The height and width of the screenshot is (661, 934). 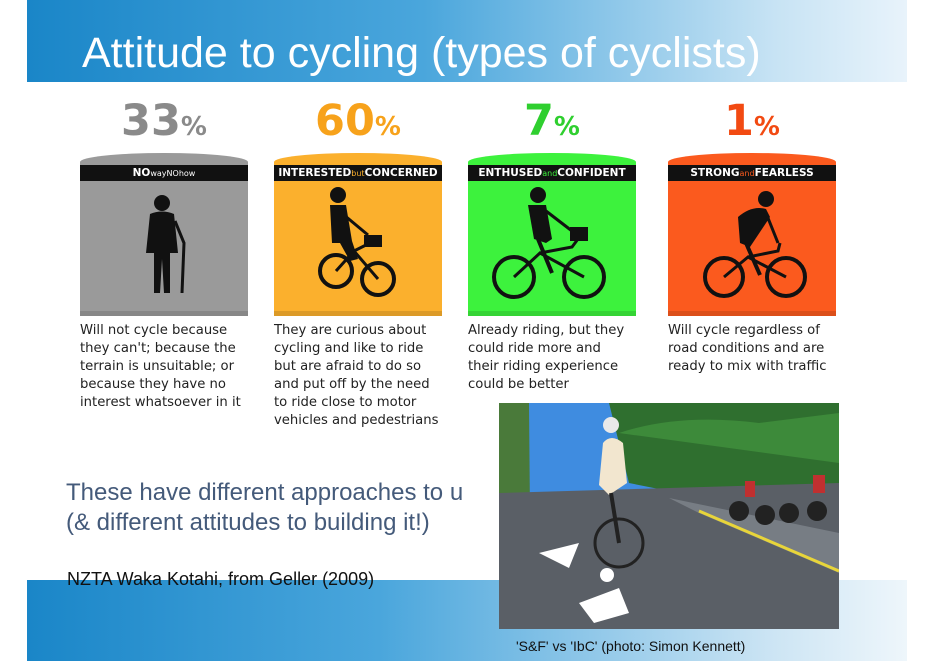 What do you see at coordinates (164, 121) in the screenshot?
I see `category-percent: 33%` at bounding box center [164, 121].